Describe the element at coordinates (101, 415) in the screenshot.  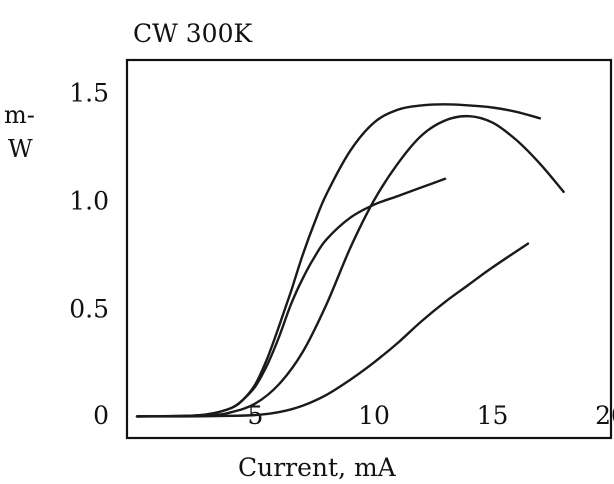
I see `x-tick-label-0: 0` at that location.